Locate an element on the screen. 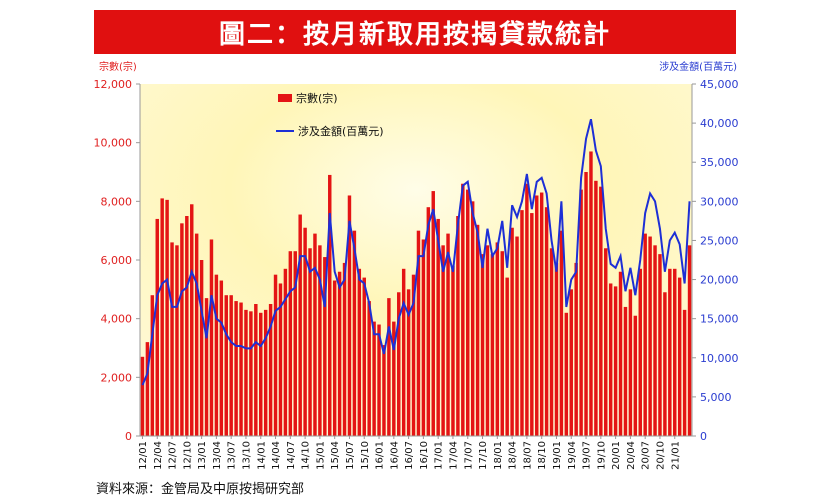  x-tick-label: 16/01 is located at coordinates (380, 455).